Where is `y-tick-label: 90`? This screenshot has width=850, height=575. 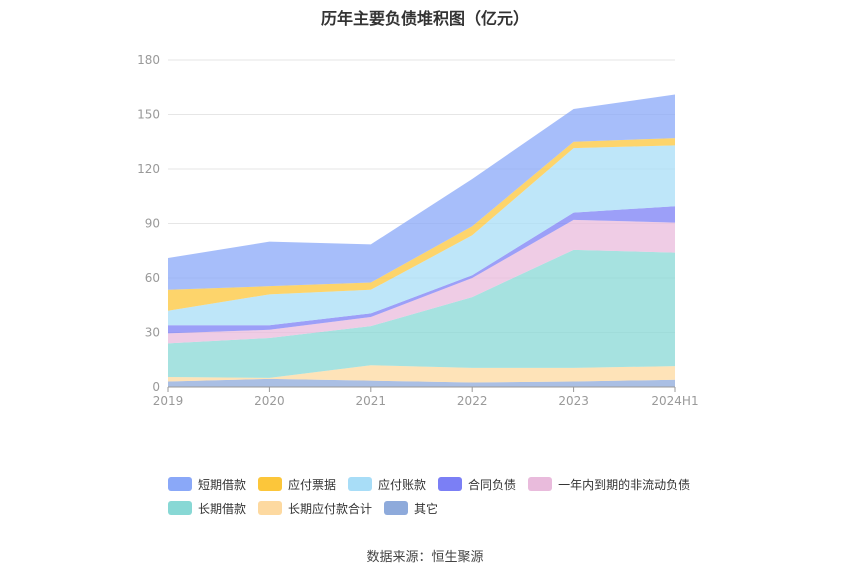
y-tick-label: 90 is located at coordinates (152, 224).